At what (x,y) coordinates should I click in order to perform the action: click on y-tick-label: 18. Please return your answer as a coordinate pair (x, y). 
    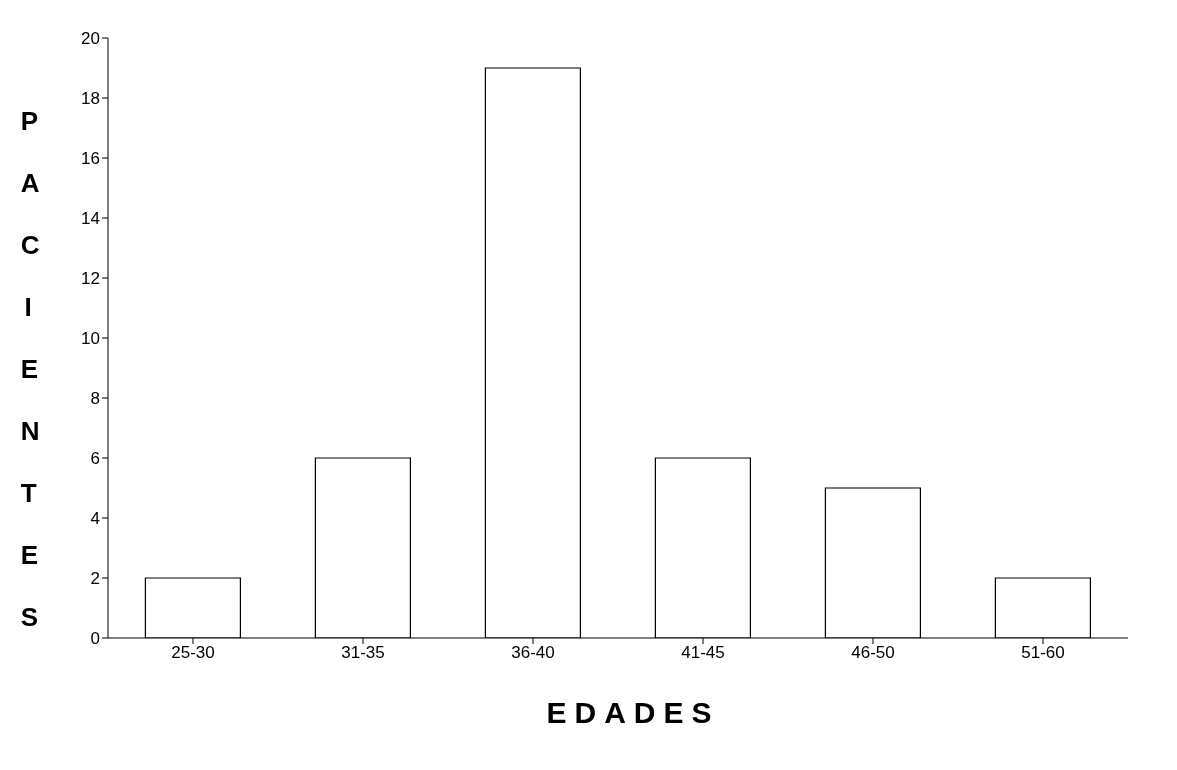
    Looking at the image, I should click on (90, 99).